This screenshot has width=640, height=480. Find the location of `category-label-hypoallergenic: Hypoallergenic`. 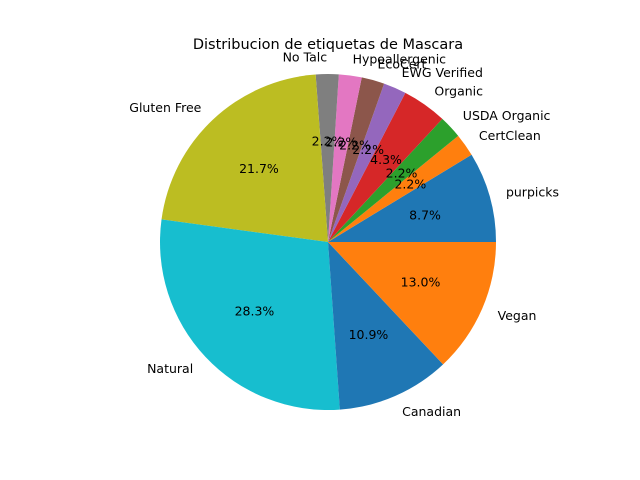

category-label-hypoallergenic: Hypoallergenic is located at coordinates (400, 58).